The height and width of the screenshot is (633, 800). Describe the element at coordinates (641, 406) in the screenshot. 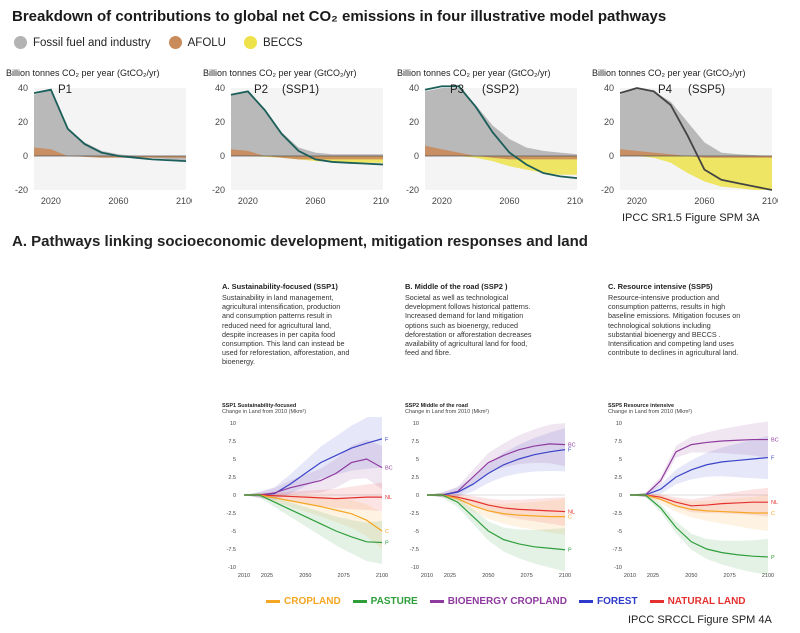

I see `land-chart-title: SSP5 Resource intensive` at that location.